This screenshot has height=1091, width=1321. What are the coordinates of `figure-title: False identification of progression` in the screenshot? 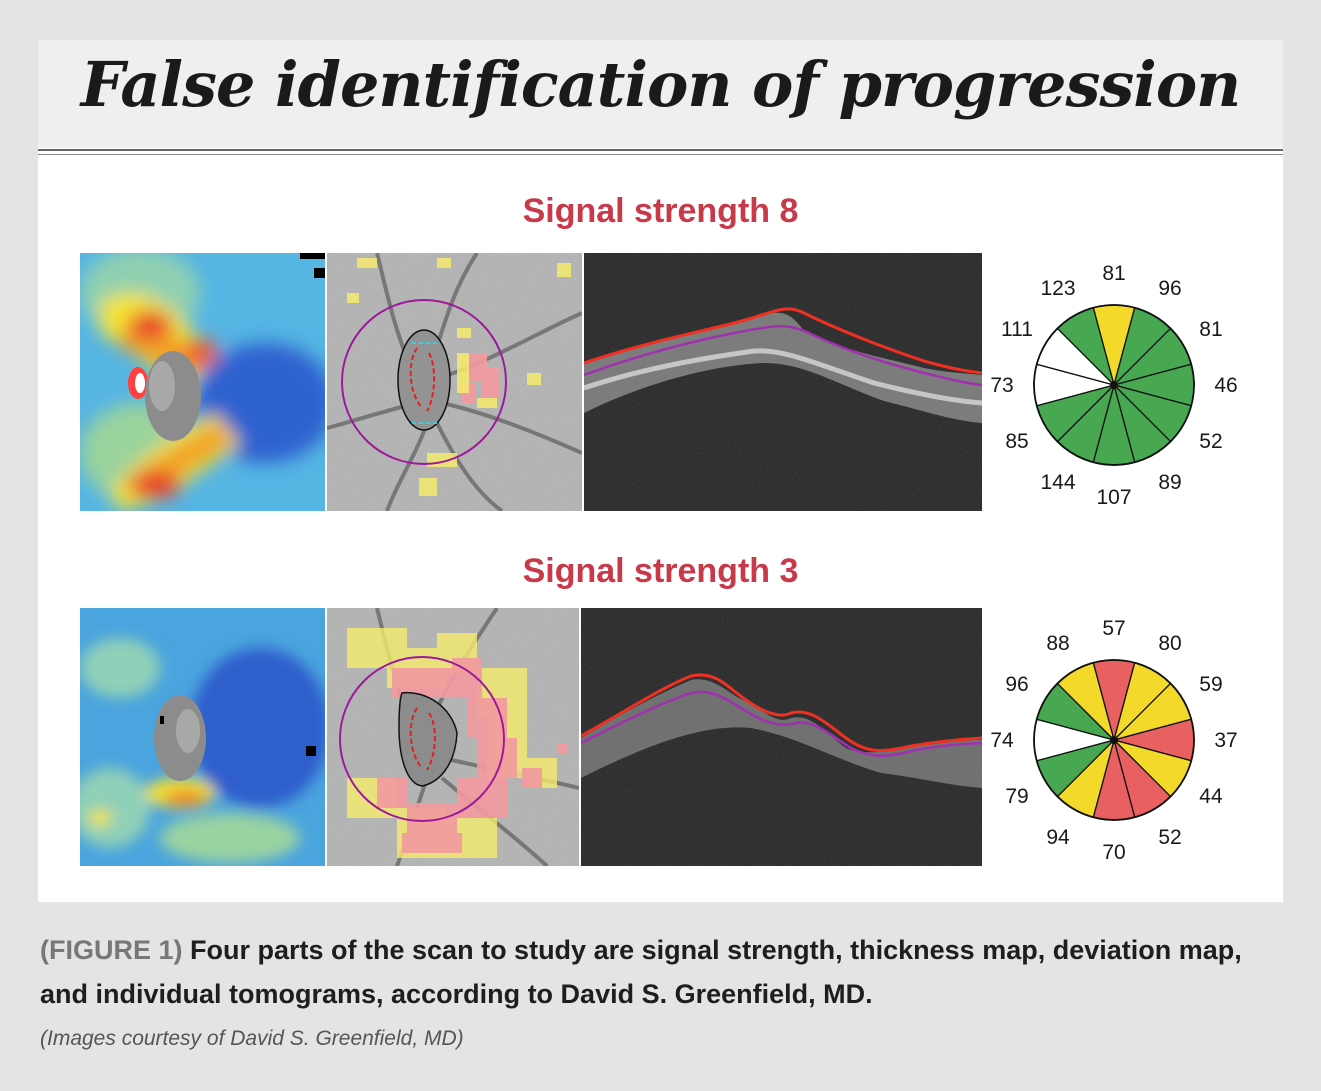 It's located at (661, 84).